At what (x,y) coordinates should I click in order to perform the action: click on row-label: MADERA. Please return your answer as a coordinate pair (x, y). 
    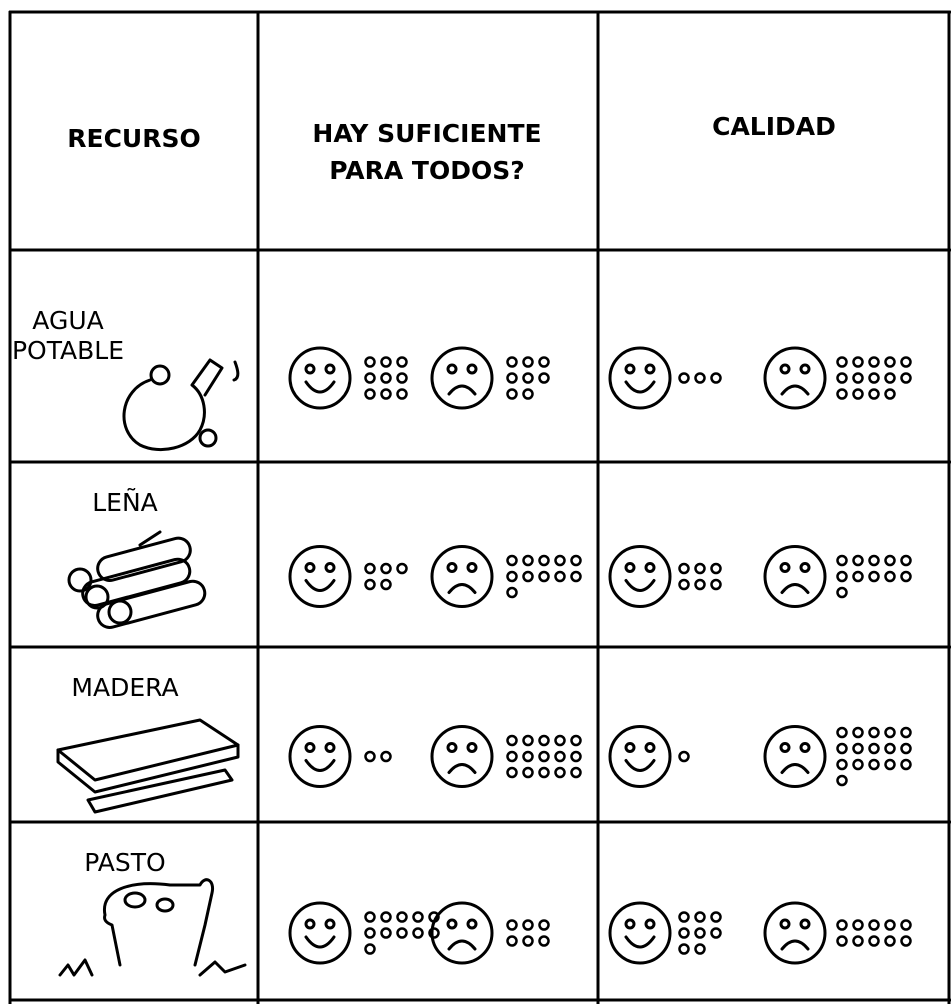
    Looking at the image, I should click on (124, 687).